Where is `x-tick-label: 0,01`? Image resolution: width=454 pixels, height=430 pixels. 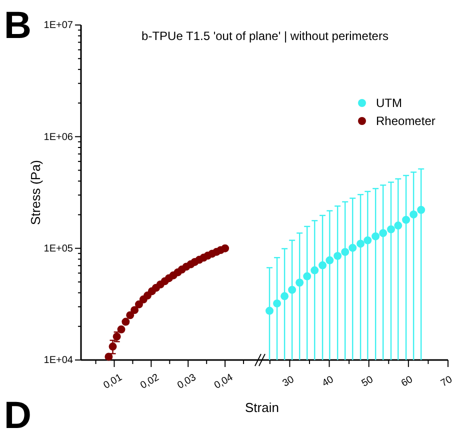
x-tick-label: 0,01 is located at coordinates (113, 382).